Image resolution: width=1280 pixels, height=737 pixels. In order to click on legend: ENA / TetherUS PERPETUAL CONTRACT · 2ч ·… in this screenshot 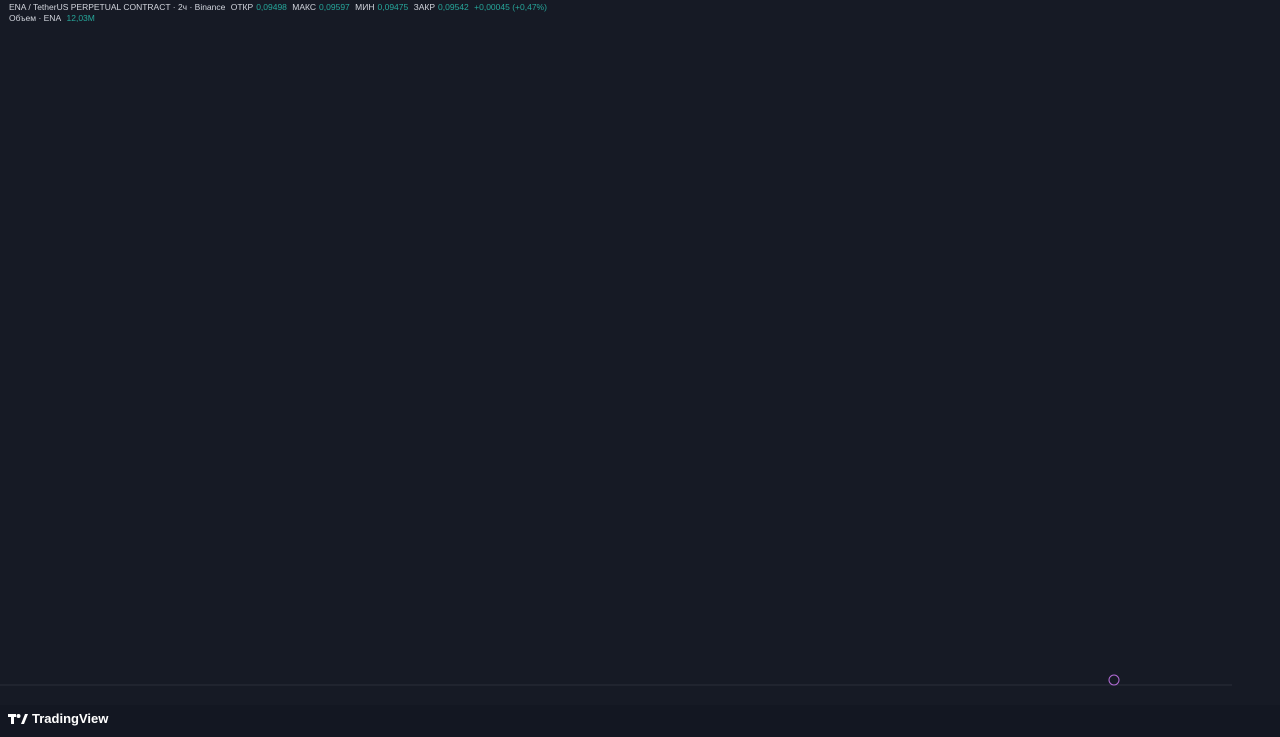, I will do `click(279, 13)`.